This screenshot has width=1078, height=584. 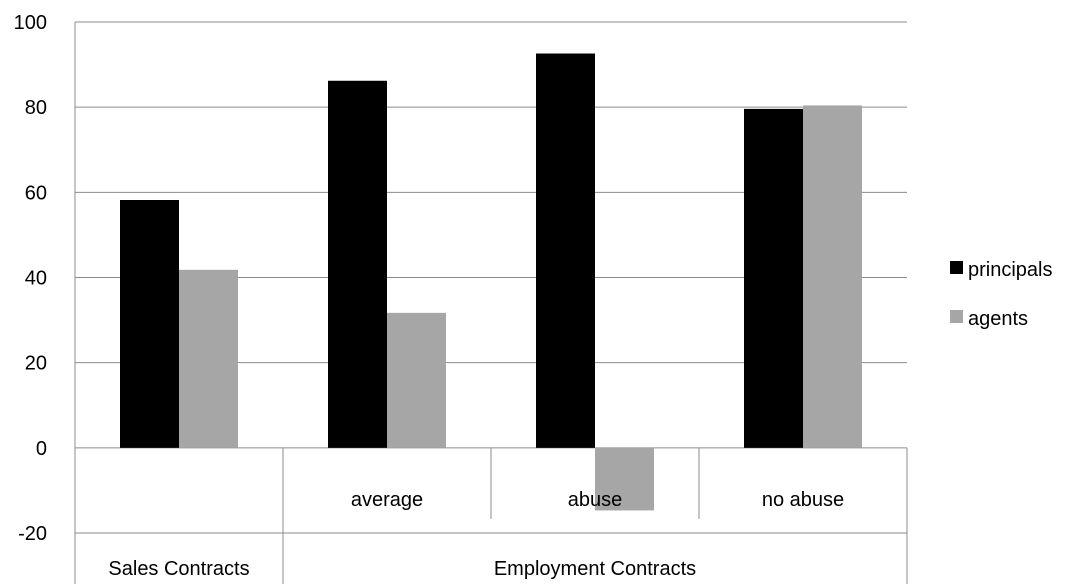 I want to click on legend-label-principals: principals, so click(x=1010, y=270).